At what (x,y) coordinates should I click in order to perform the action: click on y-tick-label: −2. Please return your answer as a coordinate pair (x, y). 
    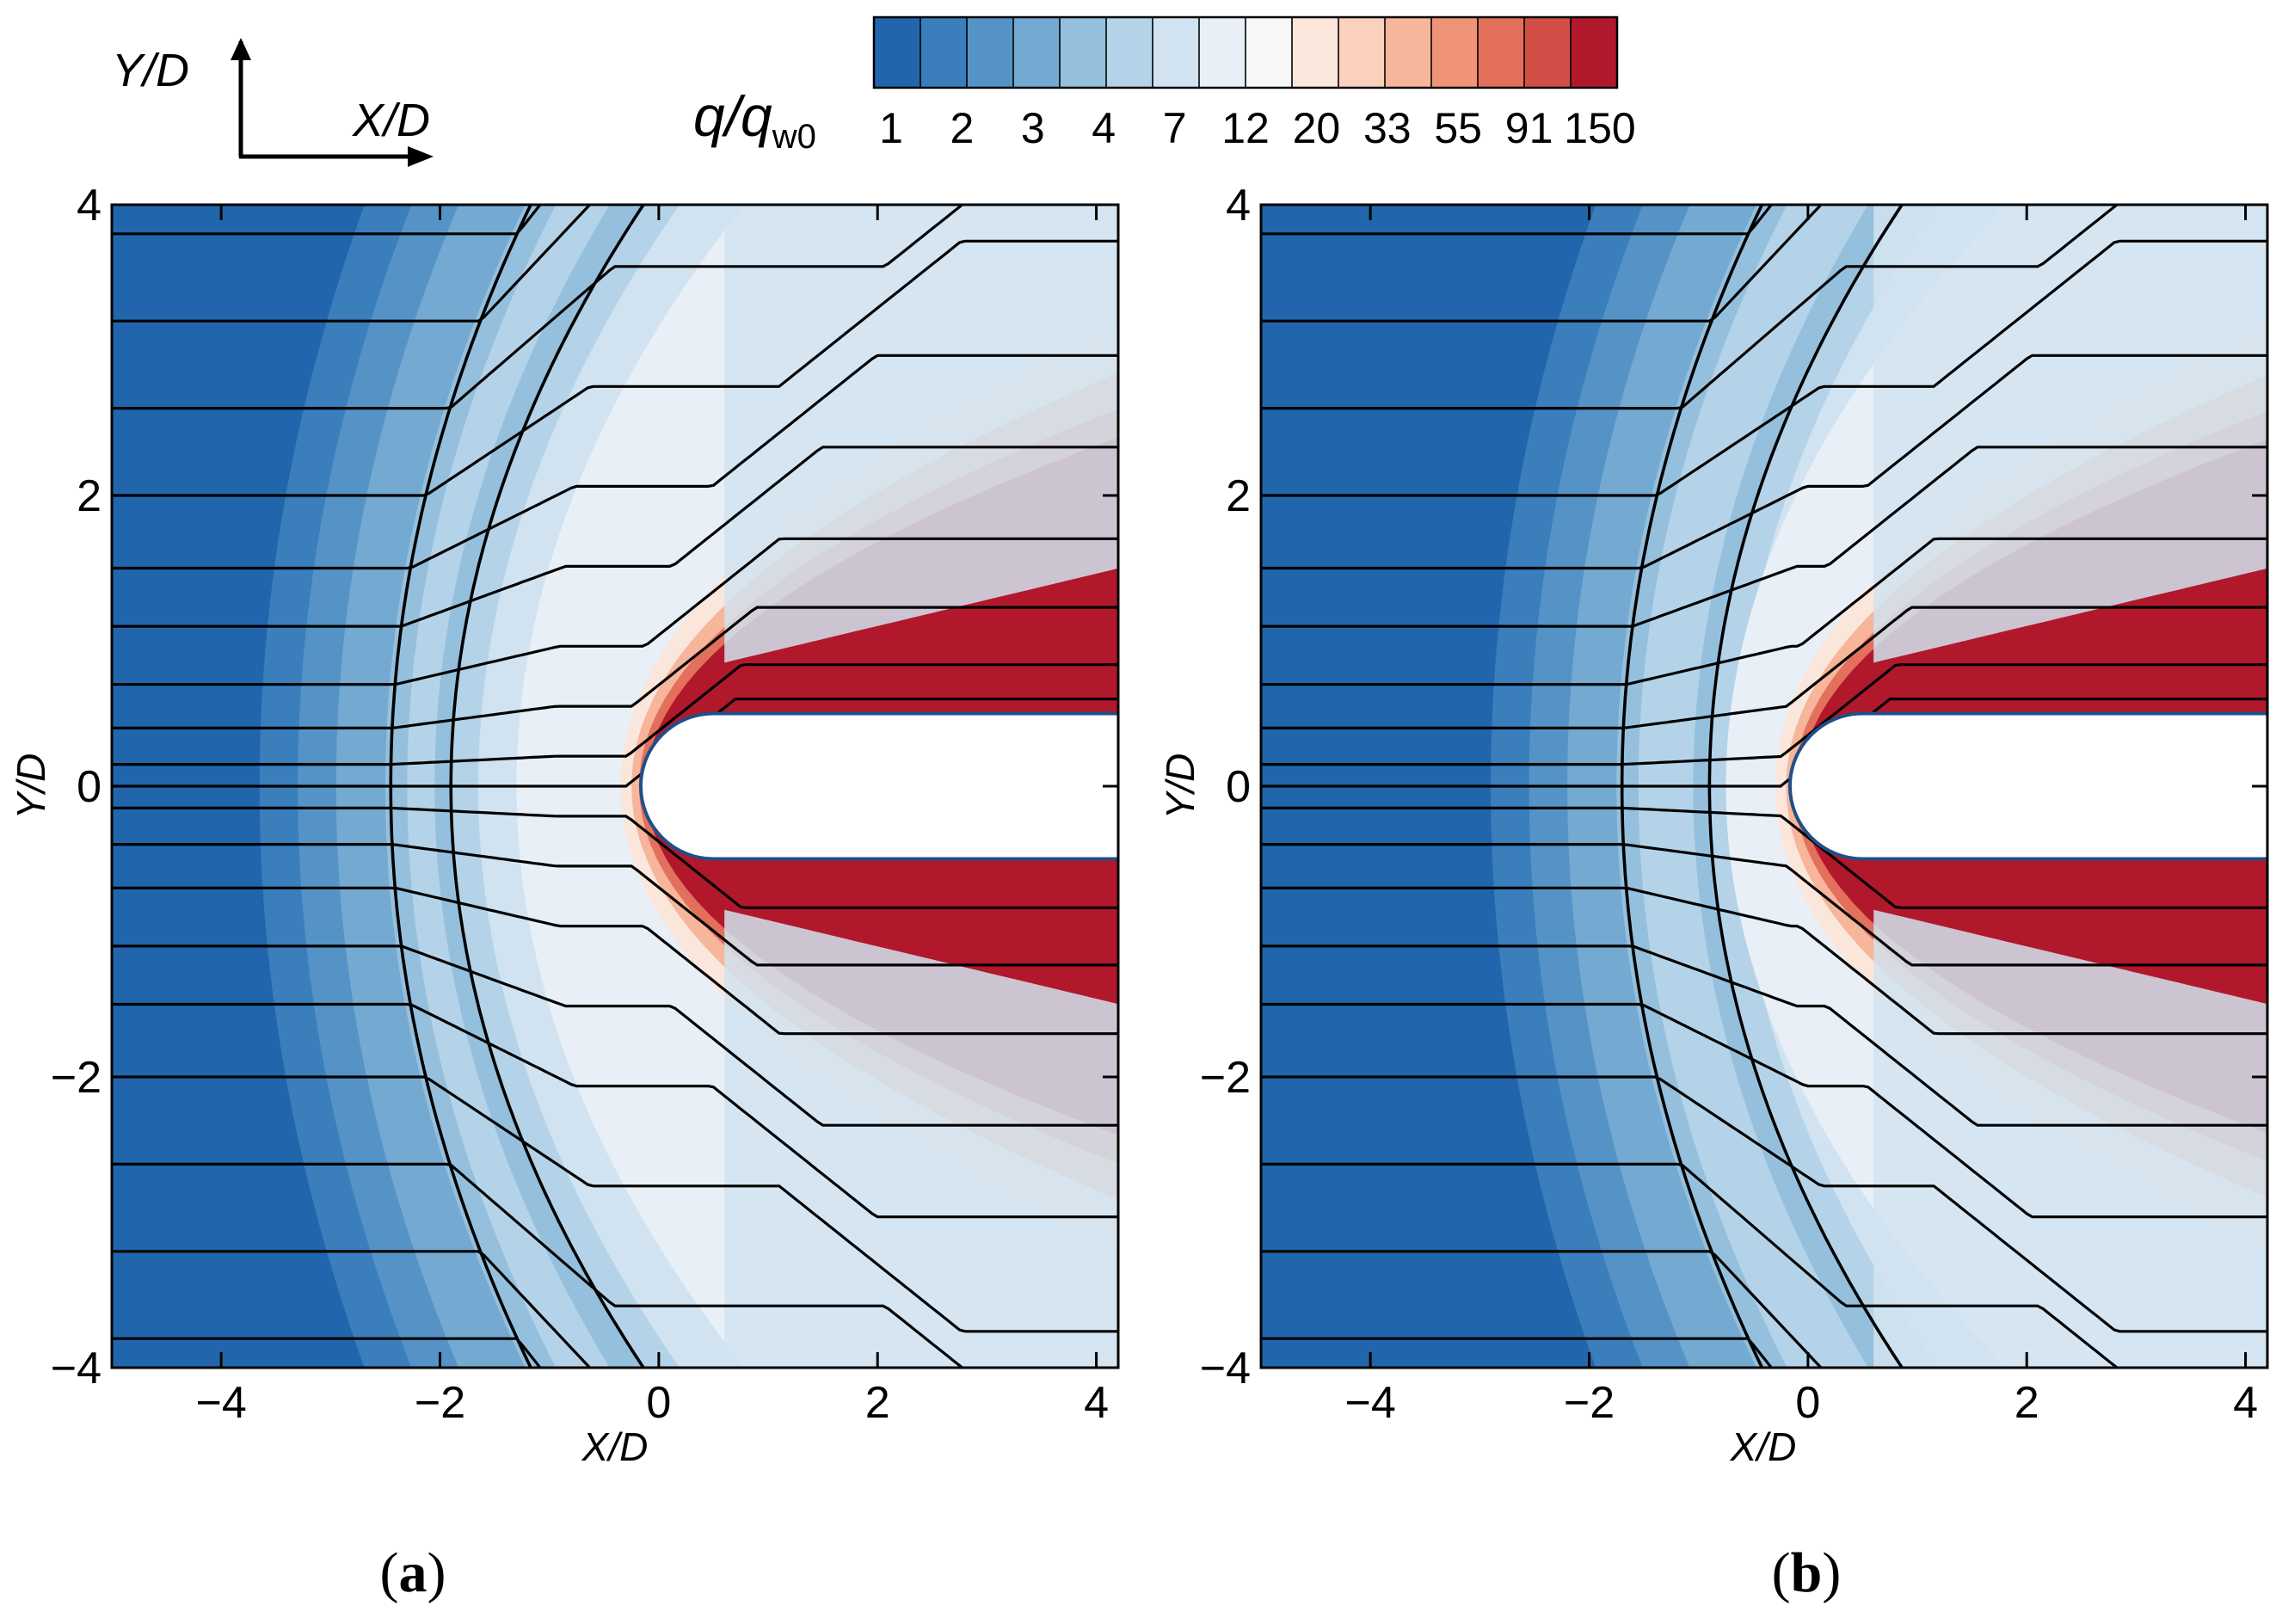
    Looking at the image, I should click on (1225, 1078).